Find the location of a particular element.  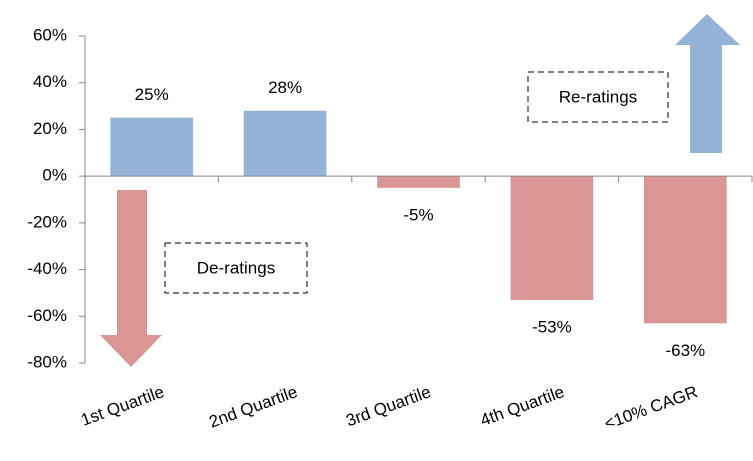

x-tick-label: <10% CAGR is located at coordinates (651, 407).